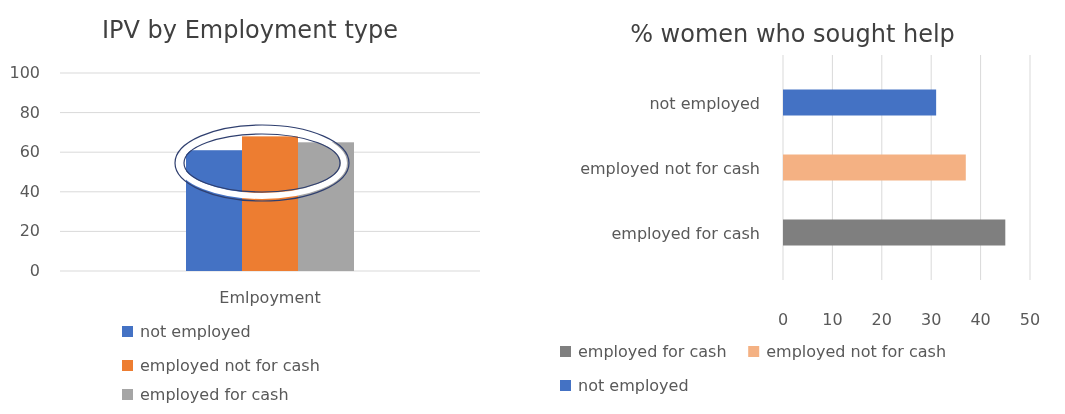  I want to click on y-tick-label: 60, so click(29, 152).